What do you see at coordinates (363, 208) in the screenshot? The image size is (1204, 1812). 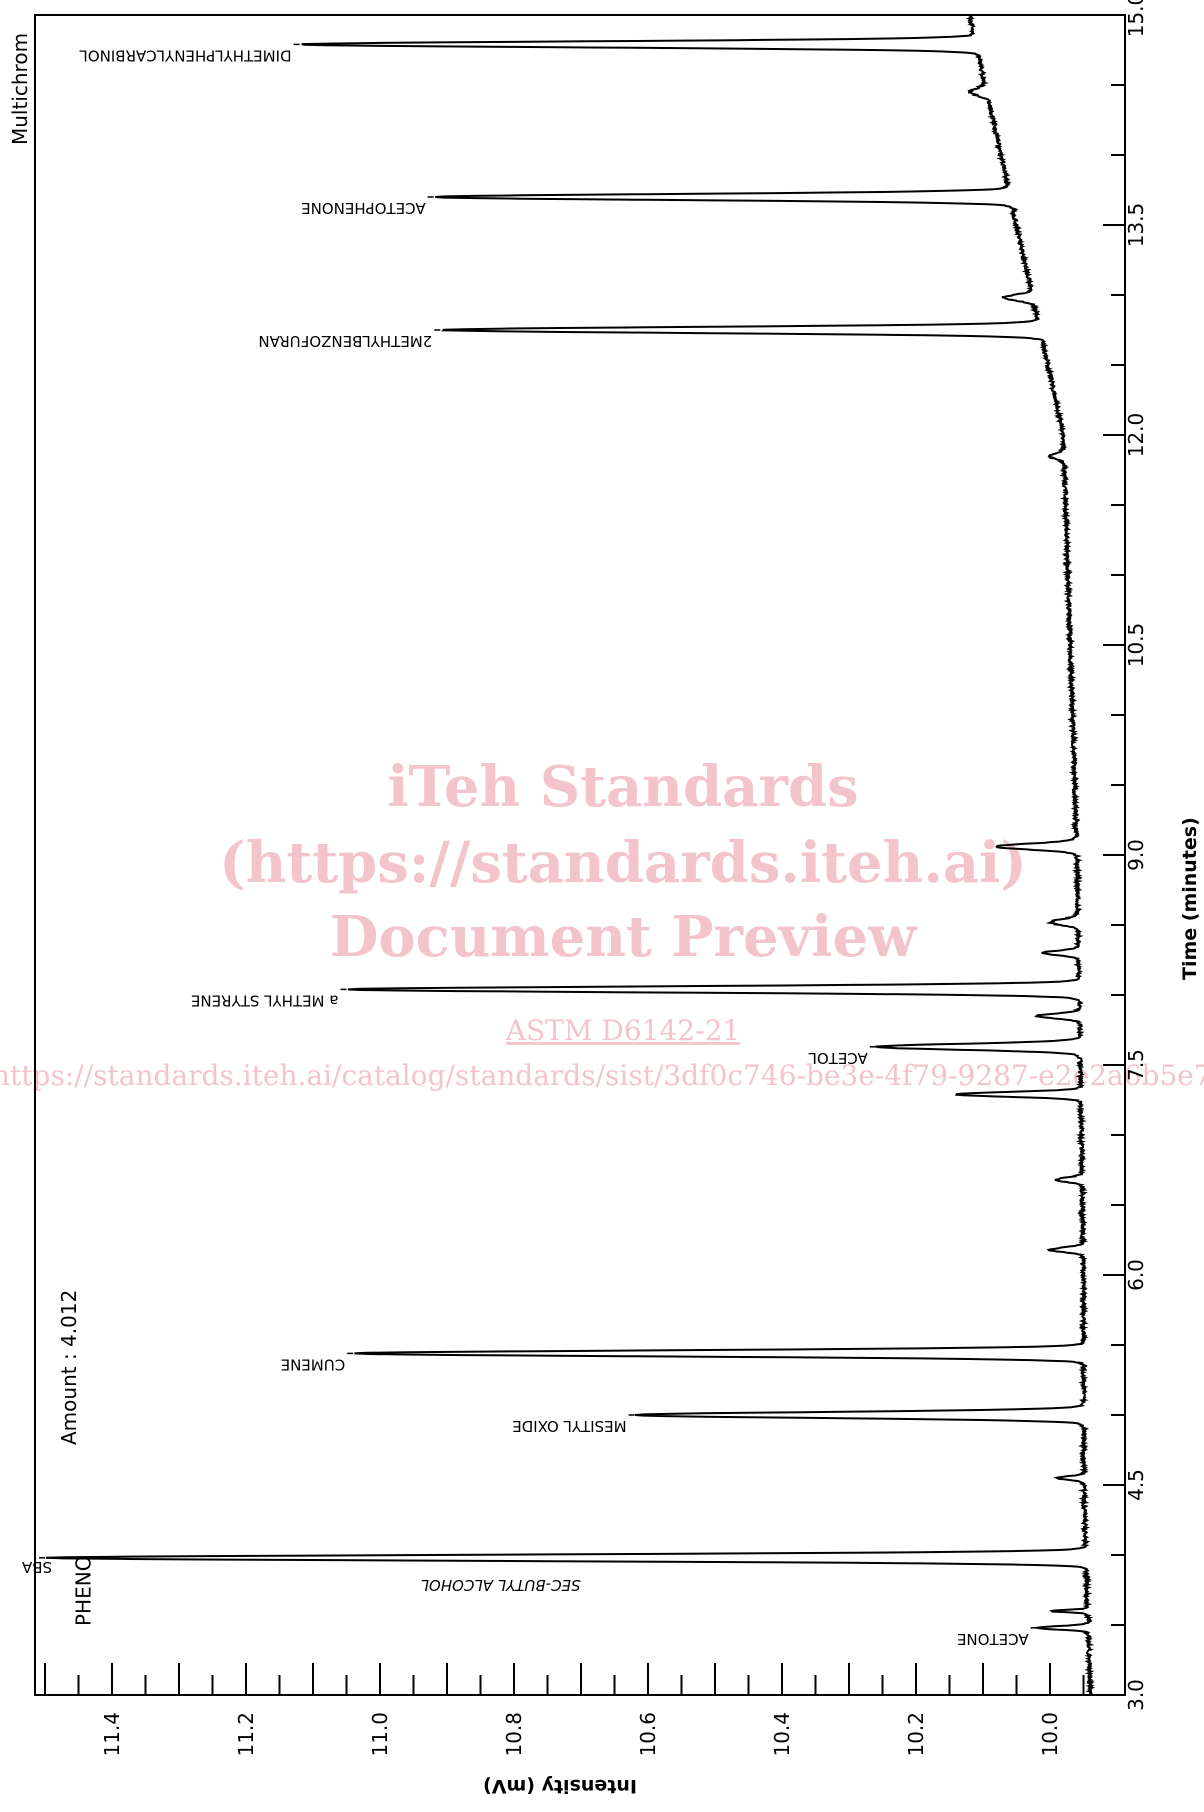 I see `peak-label: ACETOPHENONE` at bounding box center [363, 208].